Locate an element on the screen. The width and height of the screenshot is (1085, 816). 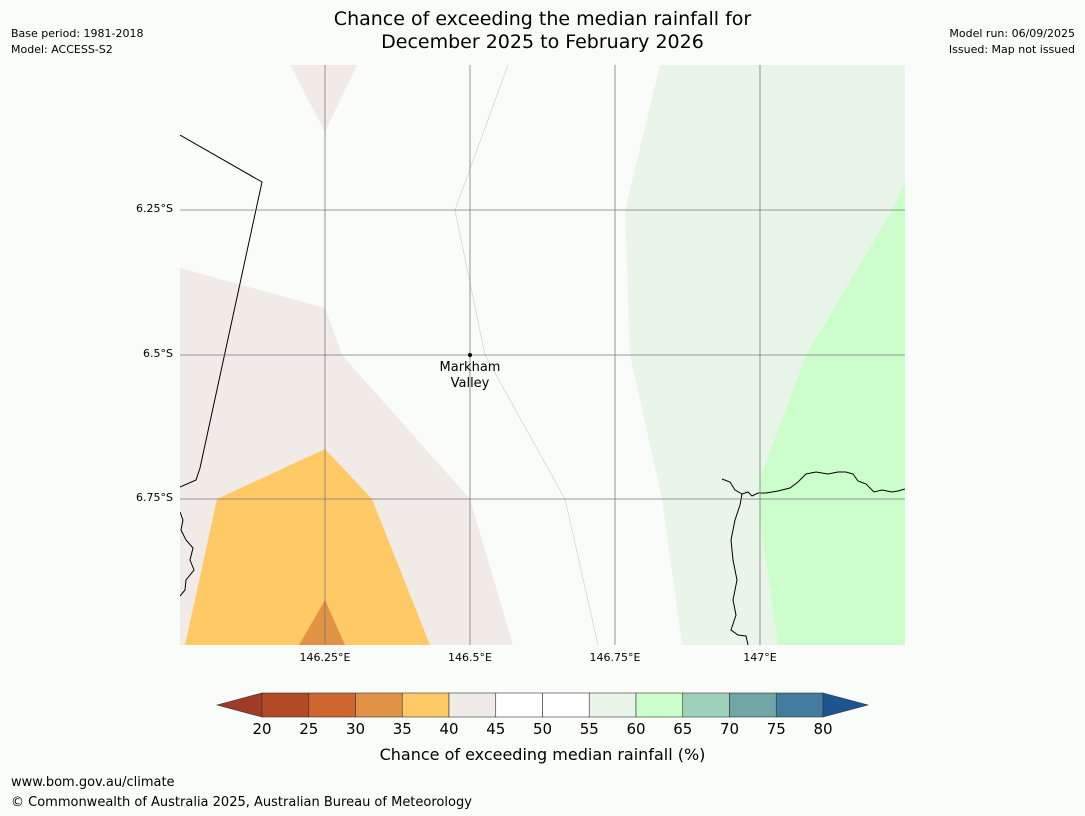
model-run-text: Model run: 06/09/2025 is located at coordinates (1012, 33).